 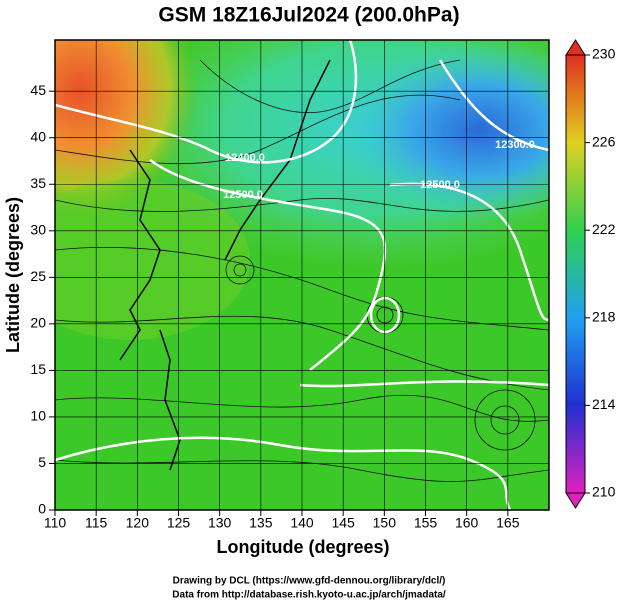 I want to click on colorbar-tick-label: 226, so click(x=604, y=141).